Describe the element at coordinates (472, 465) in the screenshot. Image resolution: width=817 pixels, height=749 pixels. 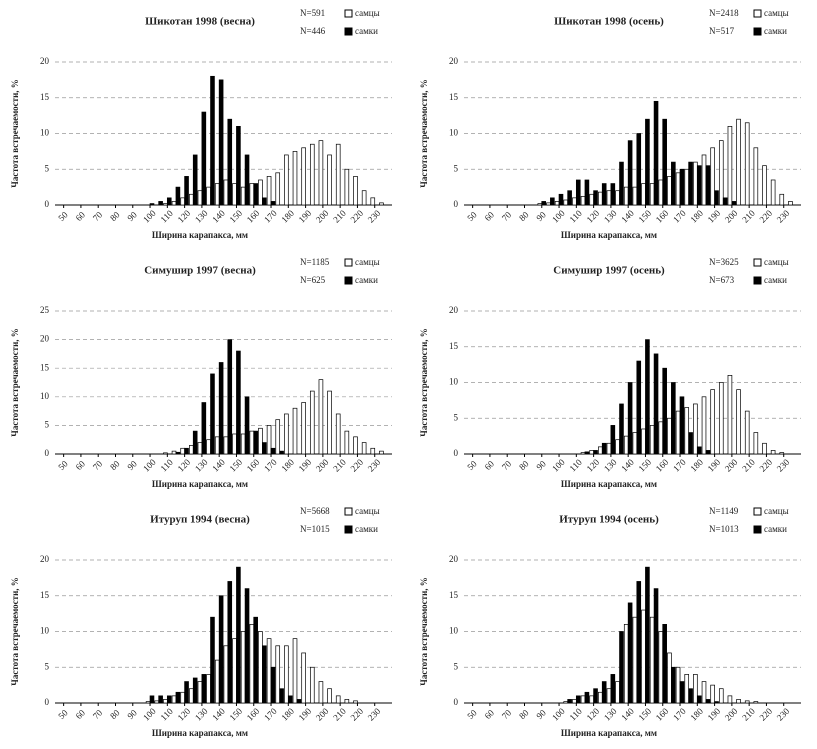
I see `x-tick-label: 50` at that location.